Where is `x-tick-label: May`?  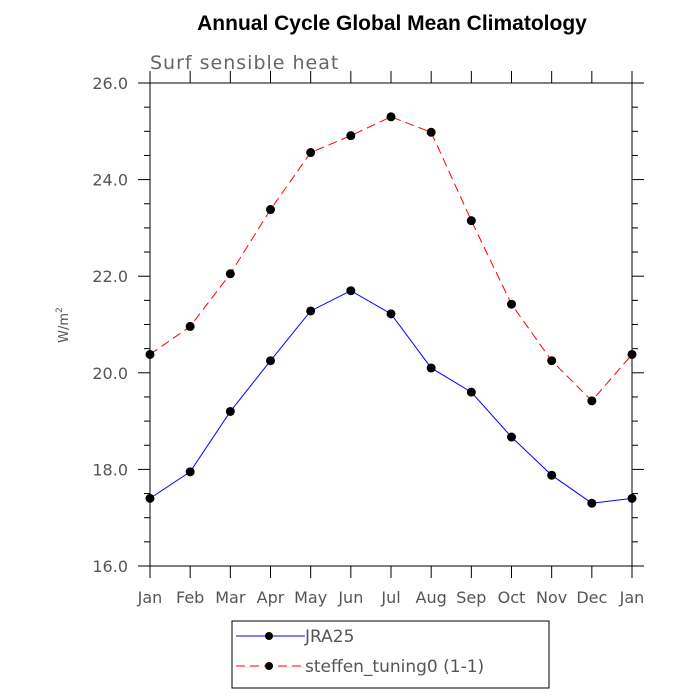
x-tick-label: May is located at coordinates (310, 597).